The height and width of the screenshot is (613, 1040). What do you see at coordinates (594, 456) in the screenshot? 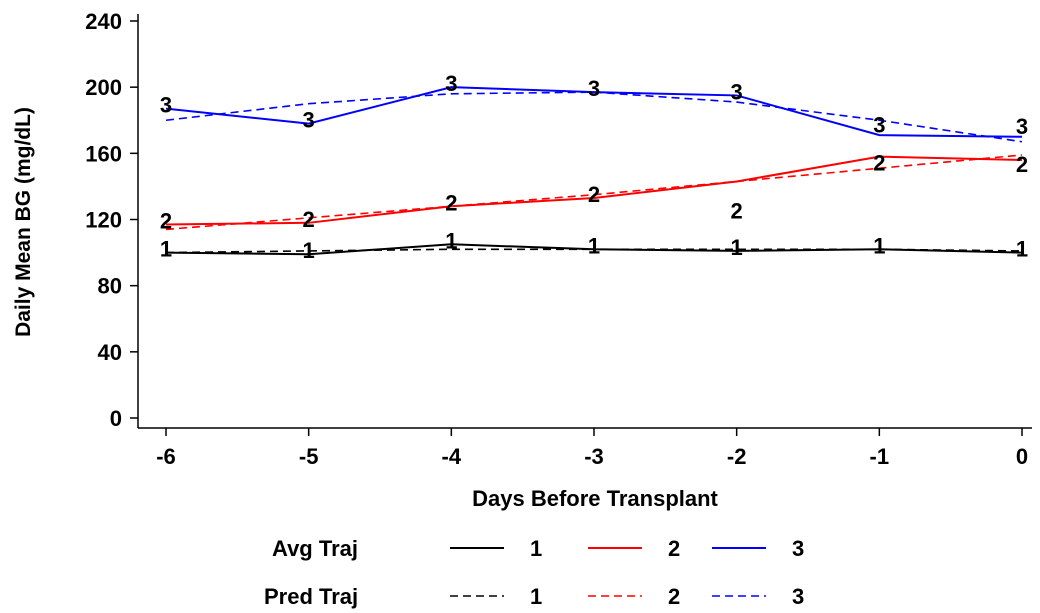
I see `x-tick-label: -3` at bounding box center [594, 456].